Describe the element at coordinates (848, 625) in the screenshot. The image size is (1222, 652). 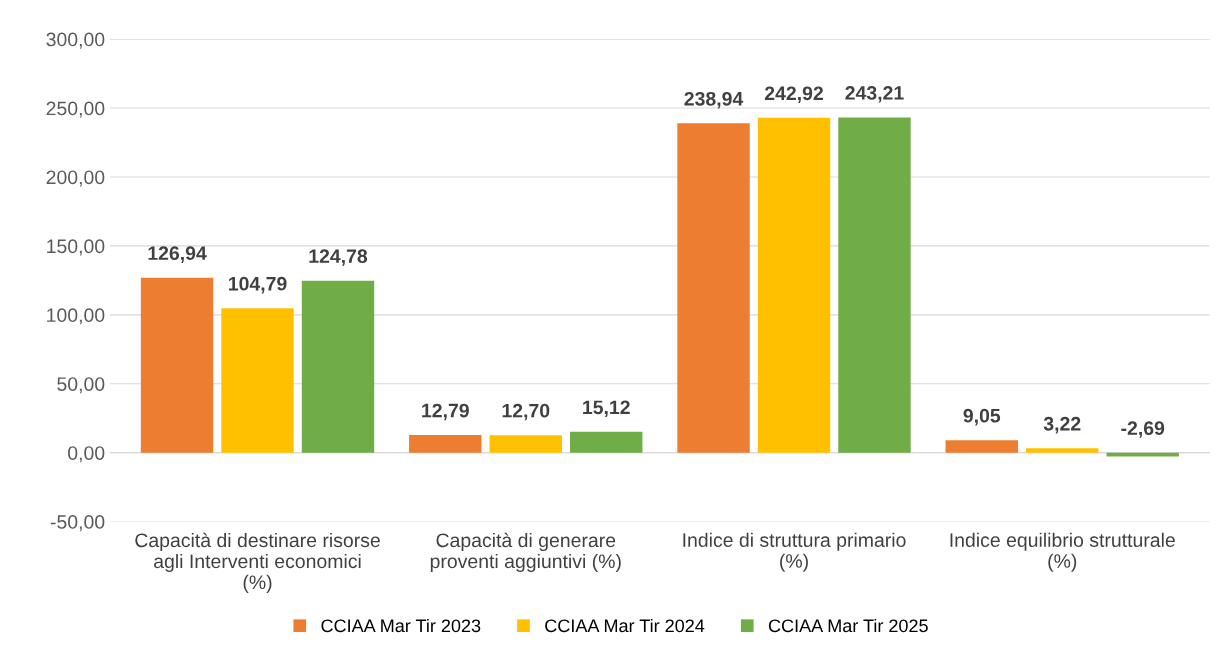
I see `legend-label: CCIAA Mar Tir 2025` at that location.